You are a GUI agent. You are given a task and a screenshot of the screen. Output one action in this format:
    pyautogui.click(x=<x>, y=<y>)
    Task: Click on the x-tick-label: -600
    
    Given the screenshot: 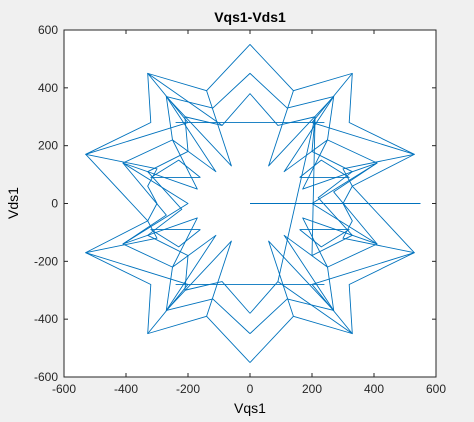 What is the action you would take?
    pyautogui.click(x=64, y=389)
    